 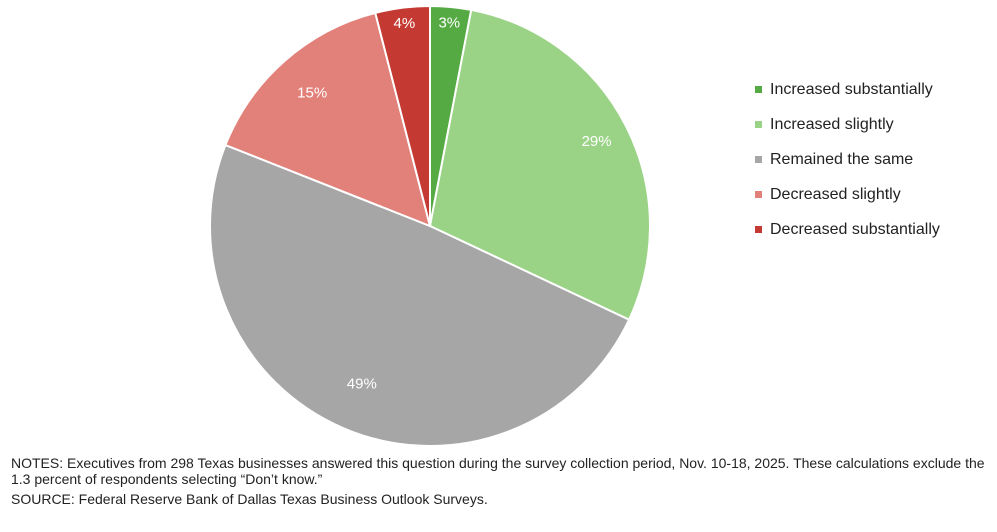 What do you see at coordinates (835, 194) in the screenshot?
I see `legend-label: Decreased slightly` at bounding box center [835, 194].